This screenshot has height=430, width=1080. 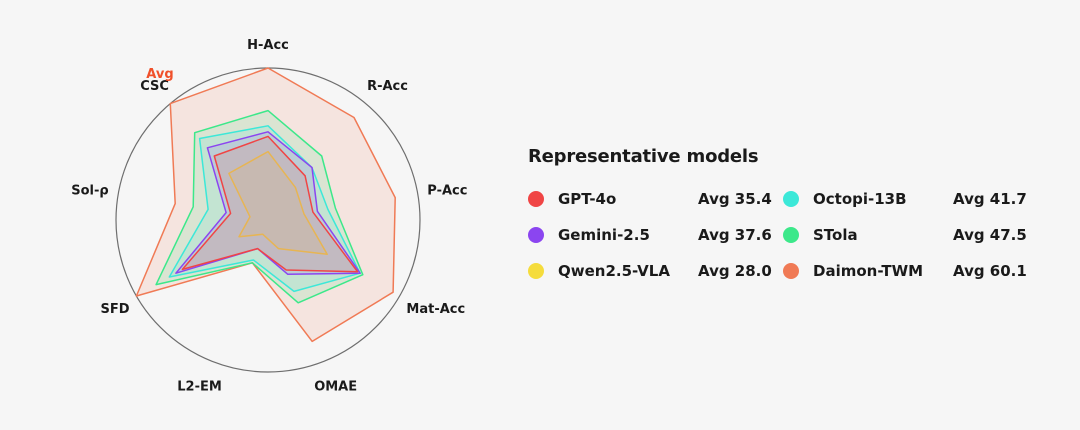 I want to click on legend-model-name: Gemini-2.5, so click(x=604, y=235).